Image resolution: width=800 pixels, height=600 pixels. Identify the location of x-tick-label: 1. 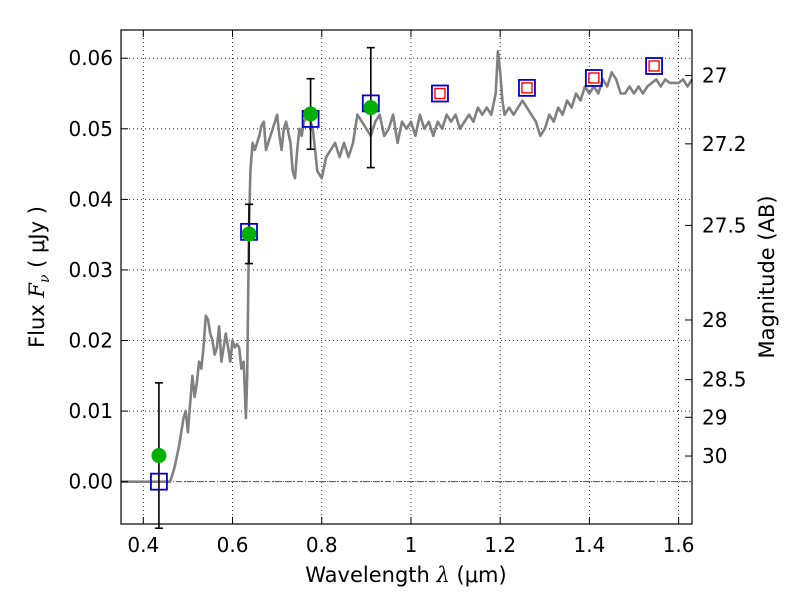
(411, 545).